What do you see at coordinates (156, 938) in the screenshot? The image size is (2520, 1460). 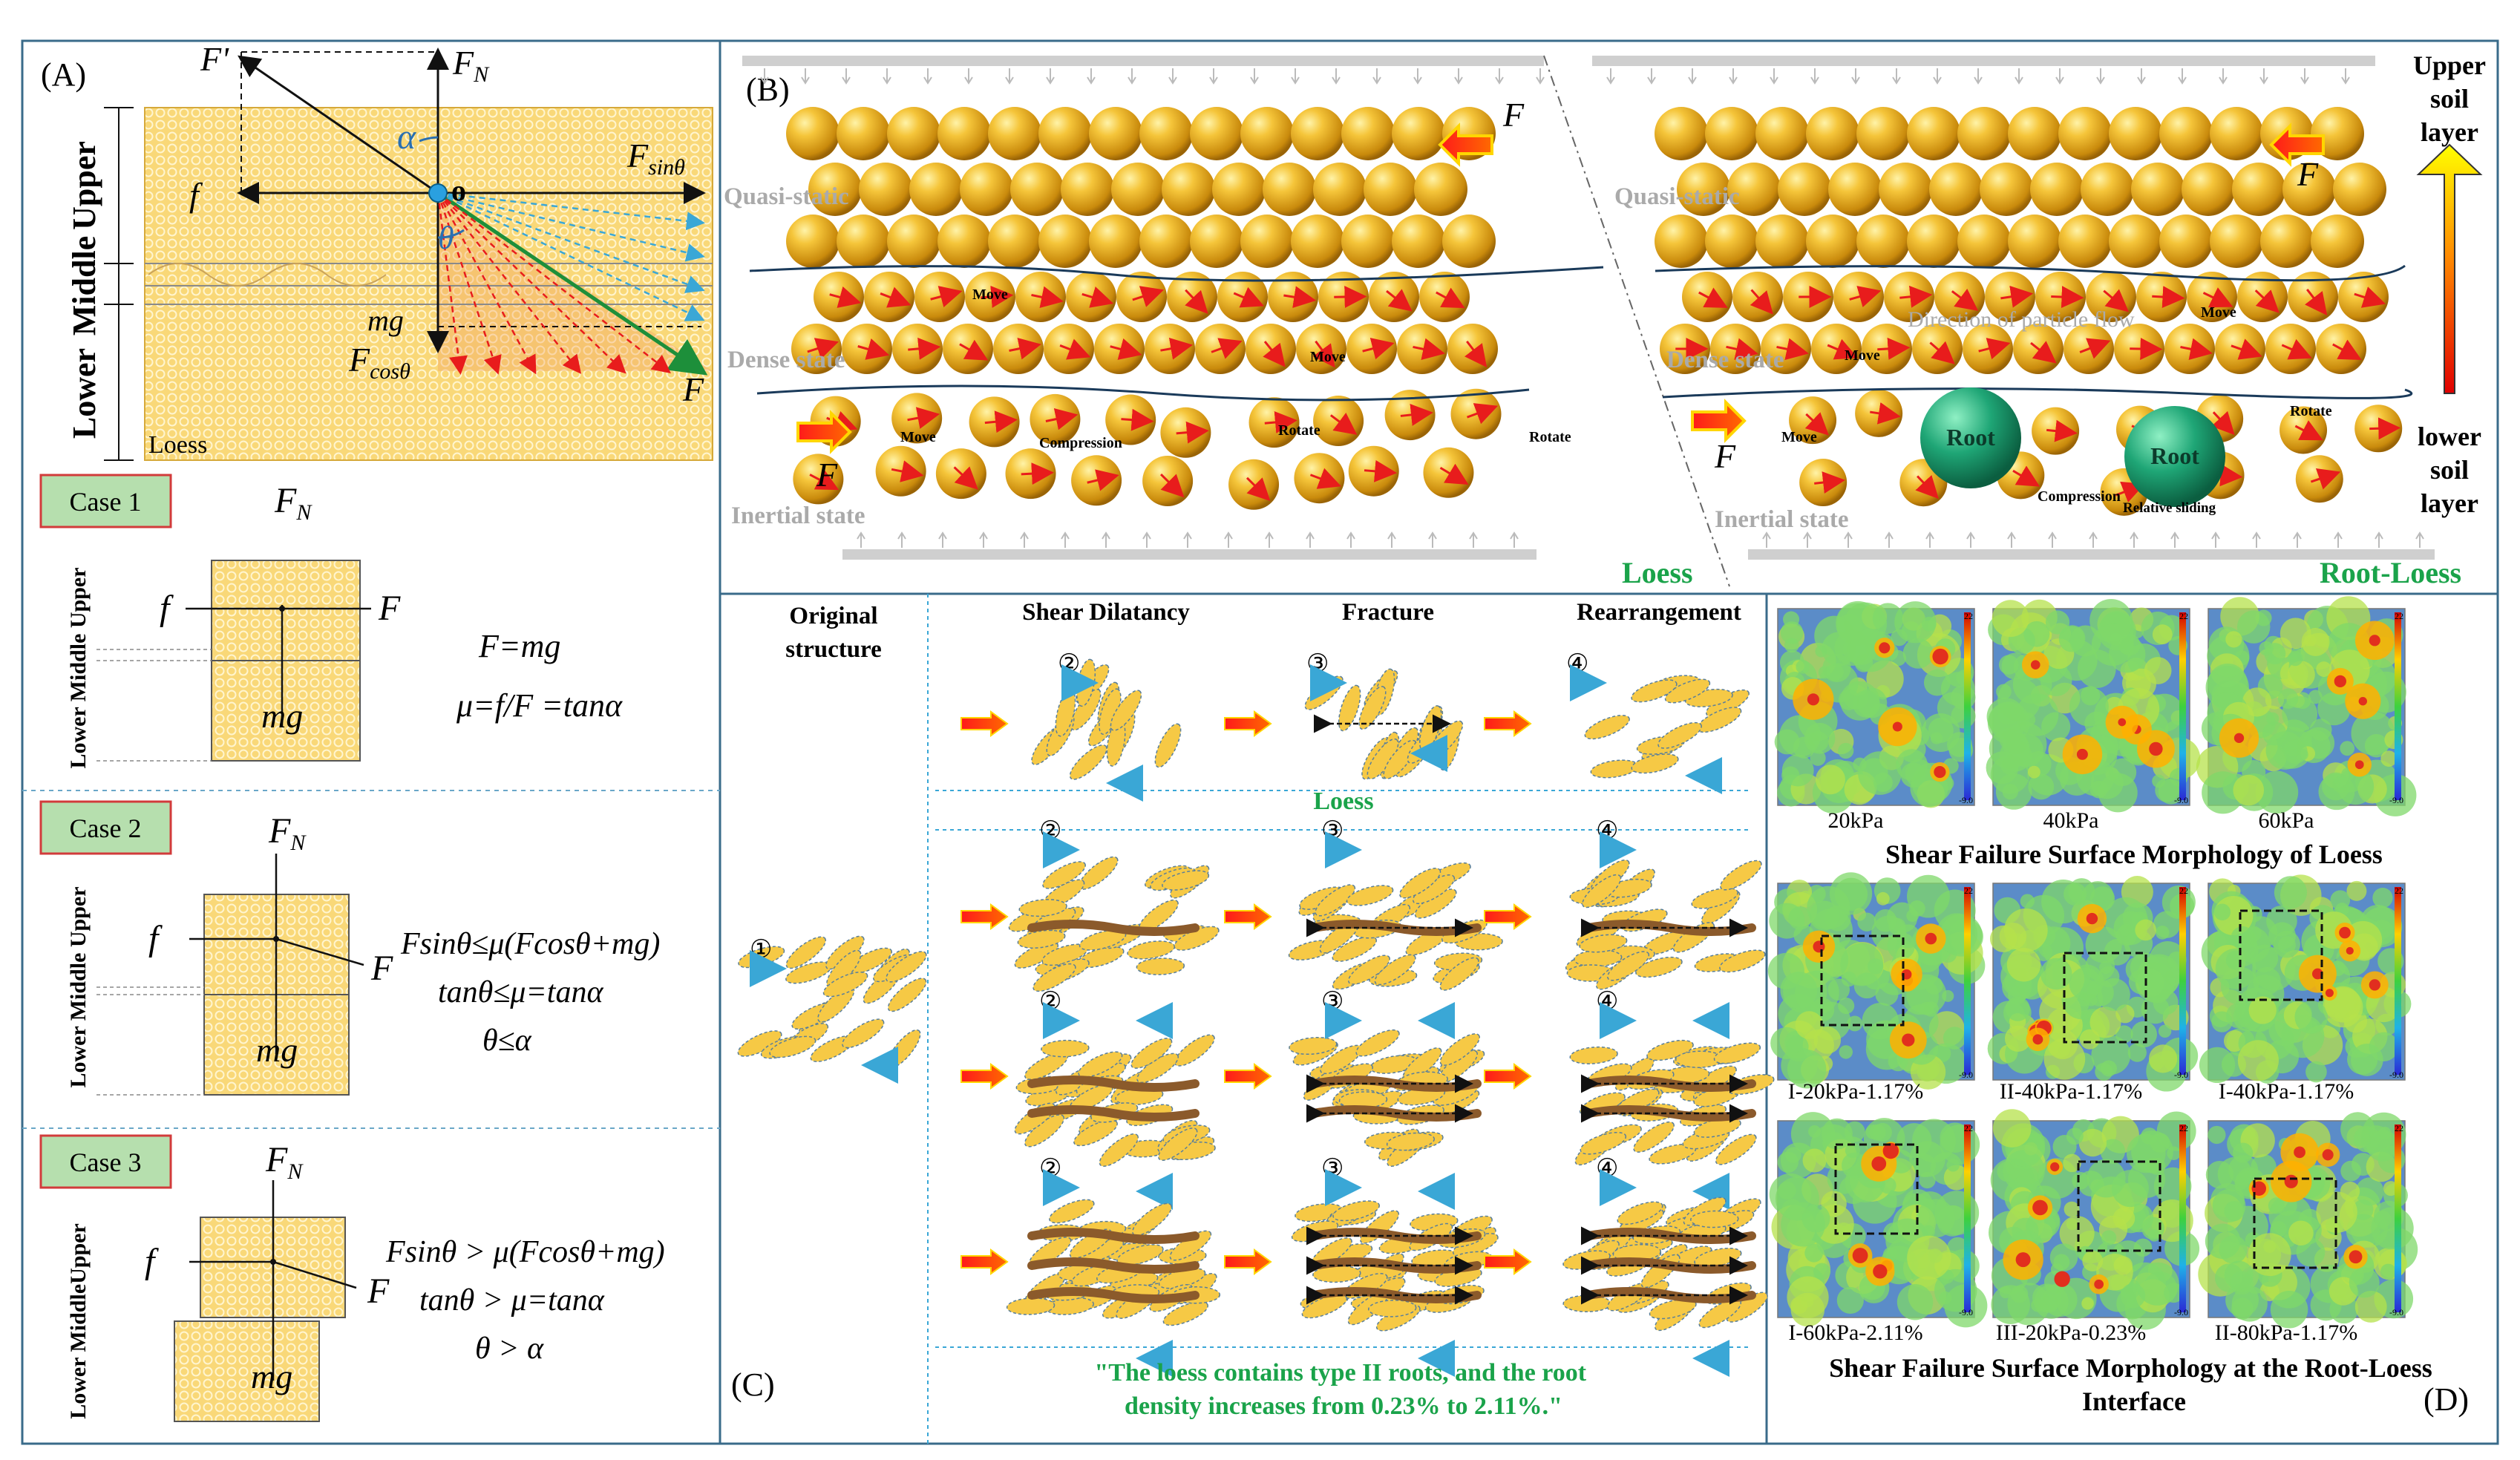 I see `case2-f-left: f` at bounding box center [156, 938].